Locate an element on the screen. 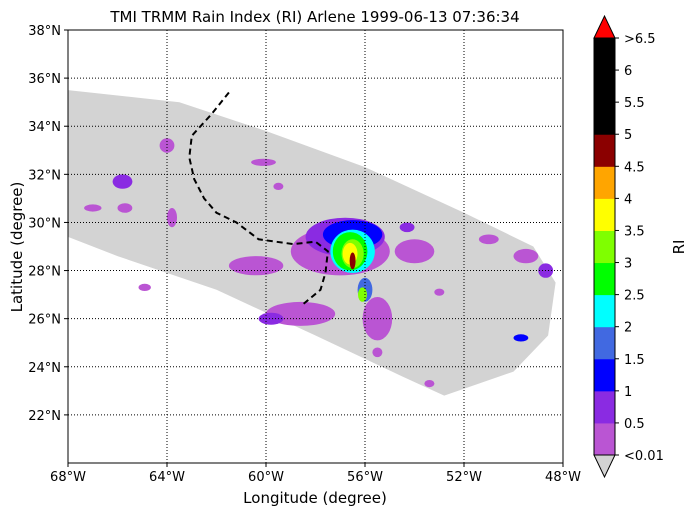 The height and width of the screenshot is (516, 697). y-axis-ticks: 22°N 24°N 26°N 28°N 30°N 32°N 34°N 36°N 38°N is located at coordinates (48, 224).